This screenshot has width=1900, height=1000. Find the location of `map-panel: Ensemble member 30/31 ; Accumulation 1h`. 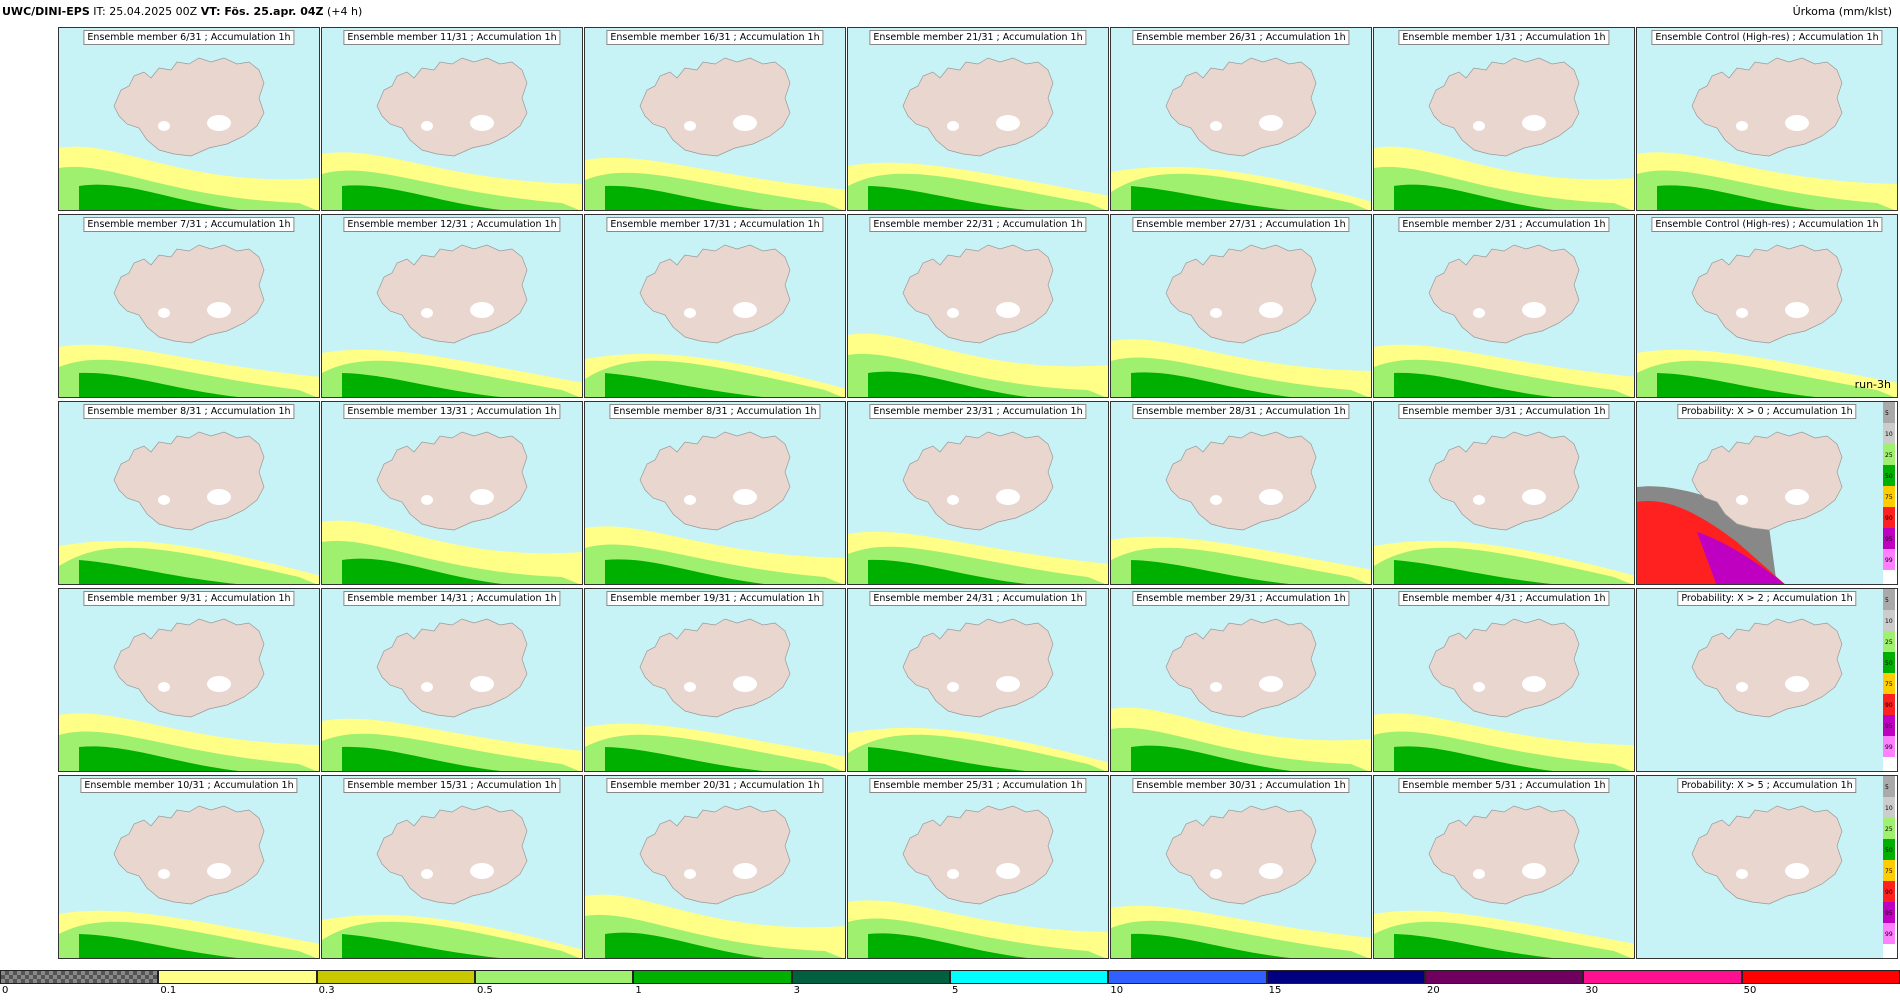

map-panel: Ensemble member 30/31 ; Accumulation 1h is located at coordinates (1241, 867).